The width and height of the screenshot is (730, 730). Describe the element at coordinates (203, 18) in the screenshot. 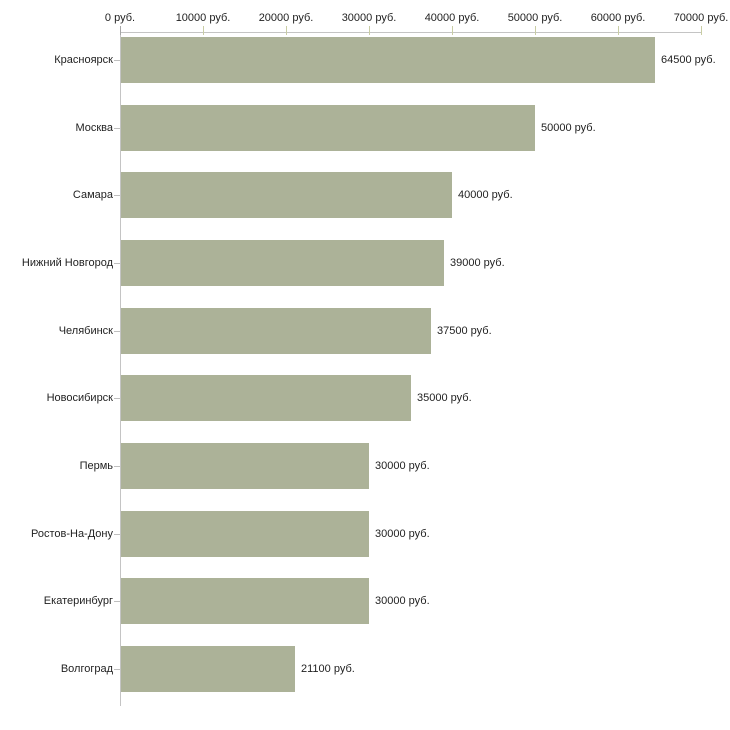

I see `x-axis-tick-label: 10000 руб.` at that location.